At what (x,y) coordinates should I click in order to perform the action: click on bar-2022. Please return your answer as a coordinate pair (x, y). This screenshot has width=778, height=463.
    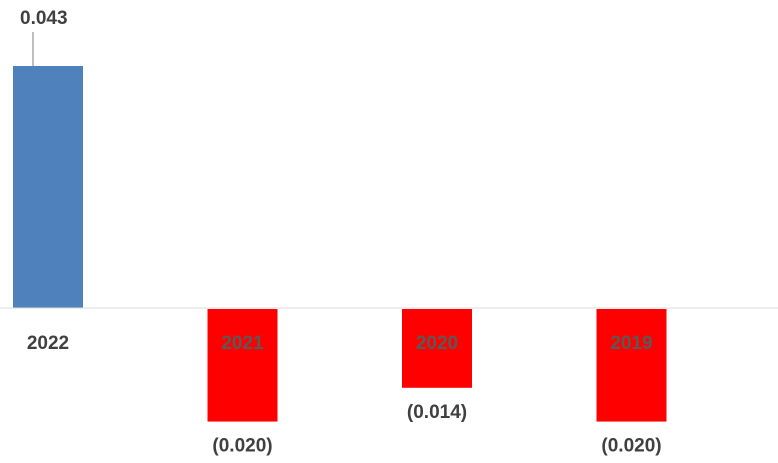
    Looking at the image, I should click on (48, 187).